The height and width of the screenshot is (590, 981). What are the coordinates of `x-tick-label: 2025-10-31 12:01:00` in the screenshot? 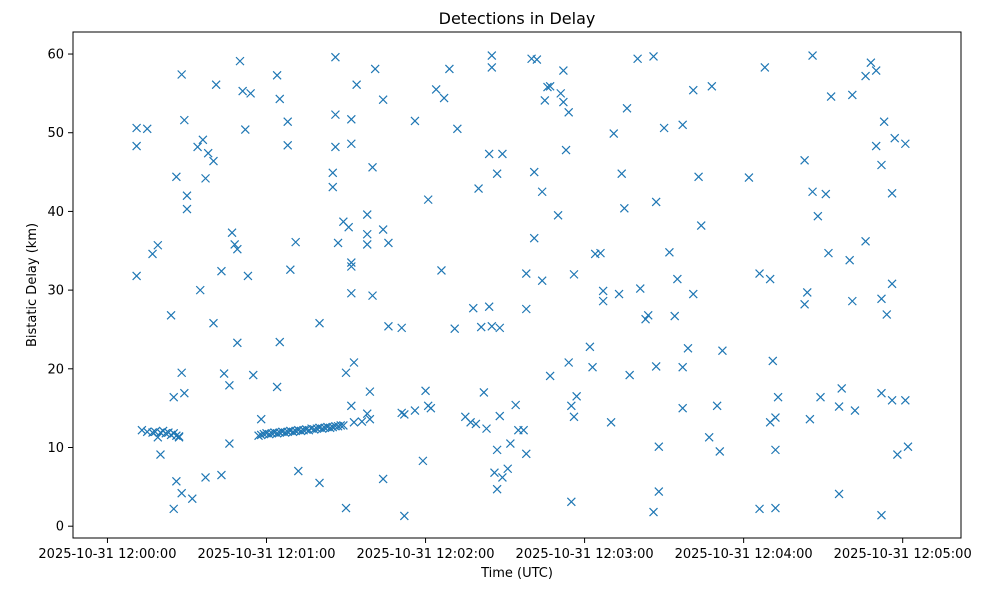 It's located at (266, 554).